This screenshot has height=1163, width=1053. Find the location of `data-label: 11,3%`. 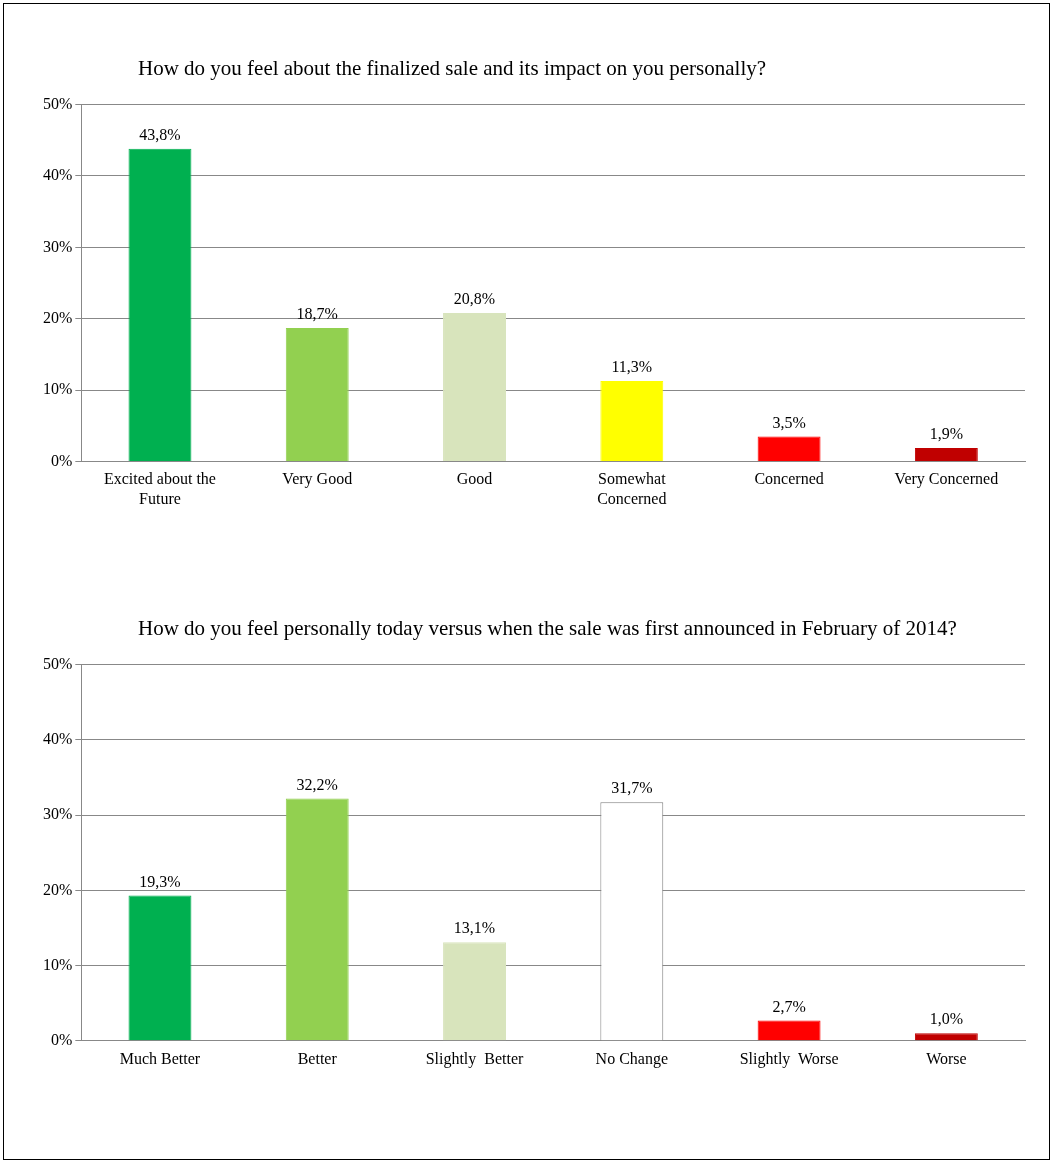

data-label: 11,3% is located at coordinates (632, 367).